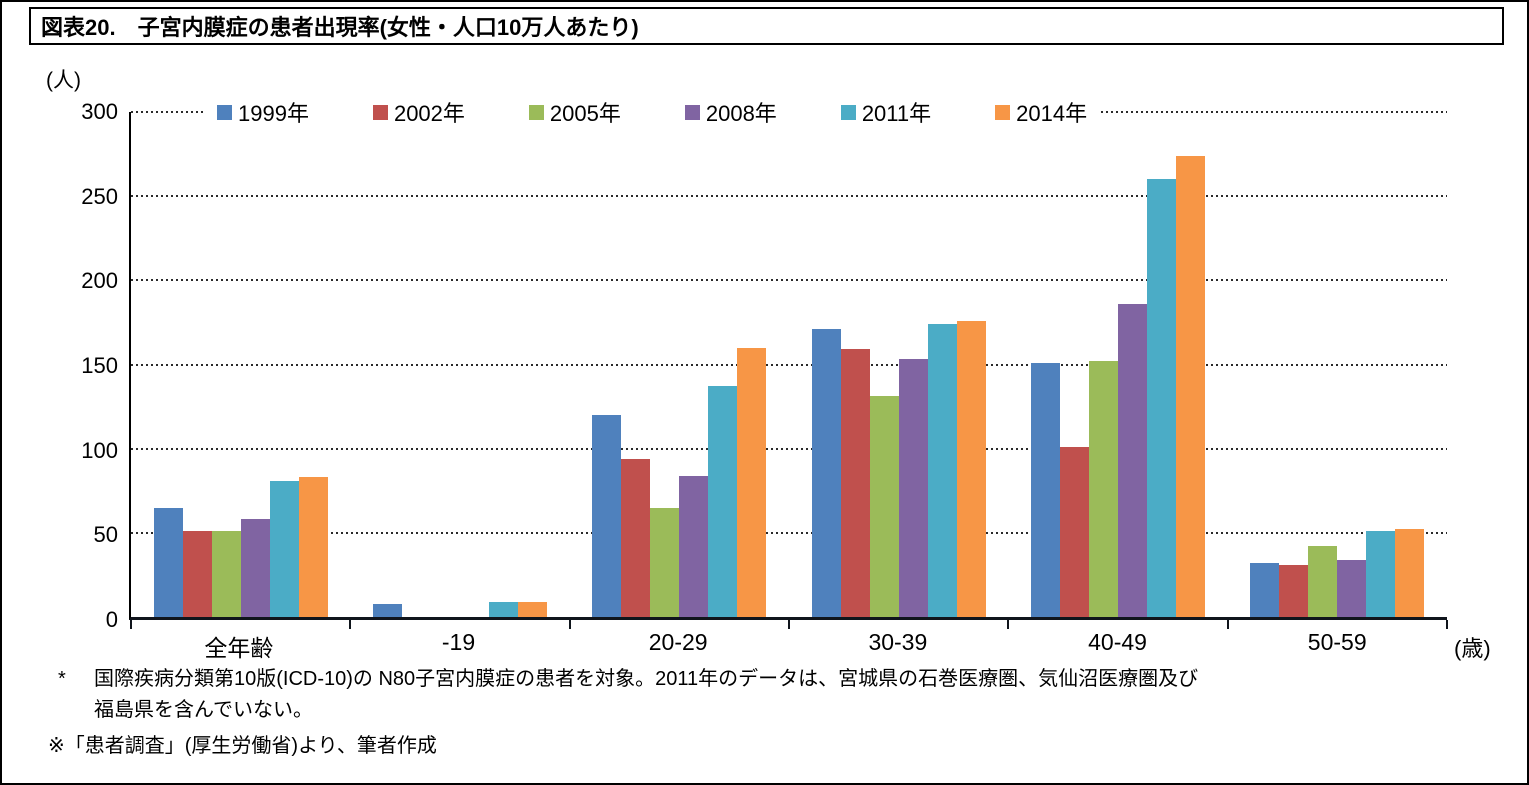 The width and height of the screenshot is (1529, 785). What do you see at coordinates (313, 547) in the screenshot?
I see `bar-2014年-全年齢` at bounding box center [313, 547].